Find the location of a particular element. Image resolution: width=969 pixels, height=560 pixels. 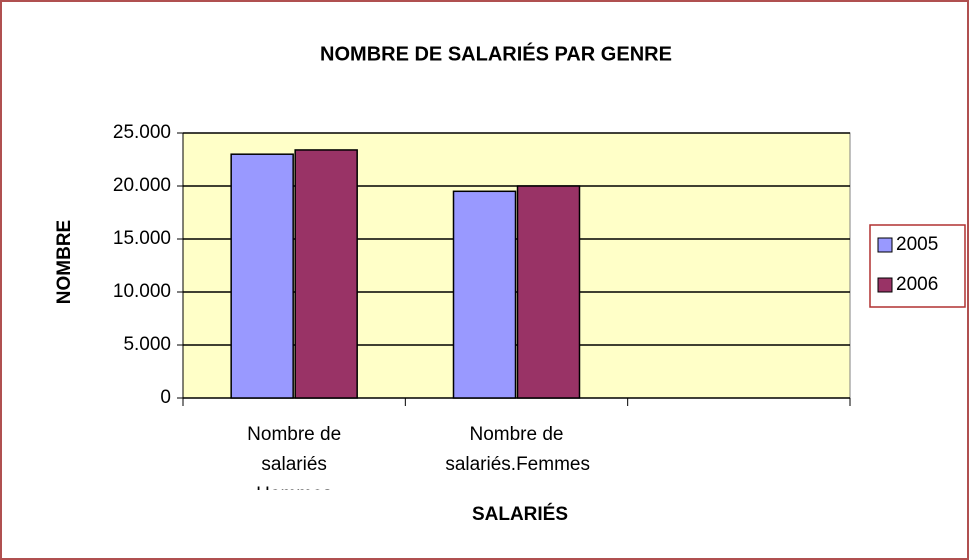

y-tick-label: 25.000 is located at coordinates (142, 132).